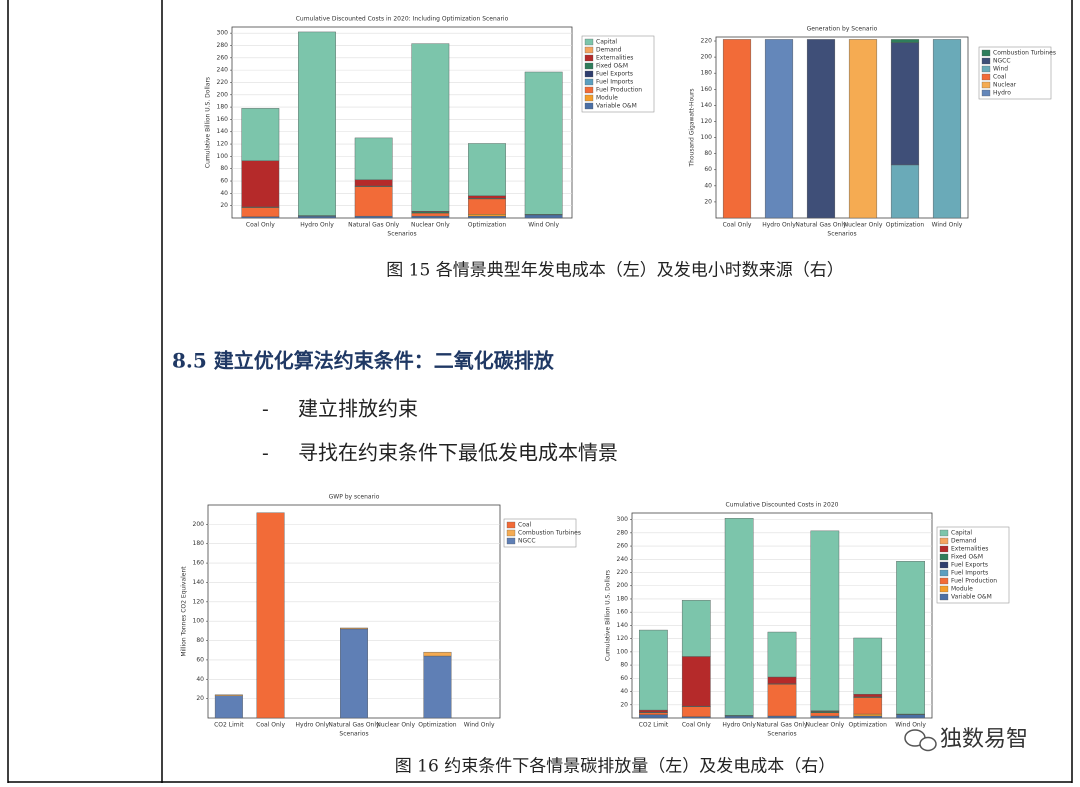  I want to click on caption: 图 15 各情景典型年发电成本（左）及发电小时数来源（右）, so click(614, 271).